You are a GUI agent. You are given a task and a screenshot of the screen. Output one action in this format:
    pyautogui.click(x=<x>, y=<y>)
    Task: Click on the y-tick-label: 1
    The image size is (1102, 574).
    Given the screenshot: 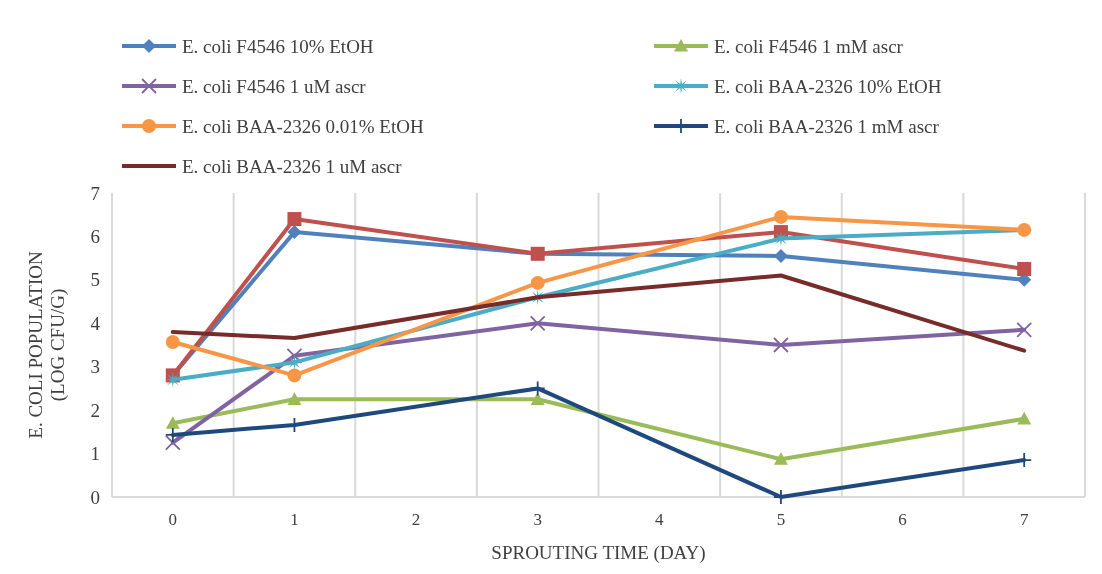 What is the action you would take?
    pyautogui.click(x=95, y=454)
    